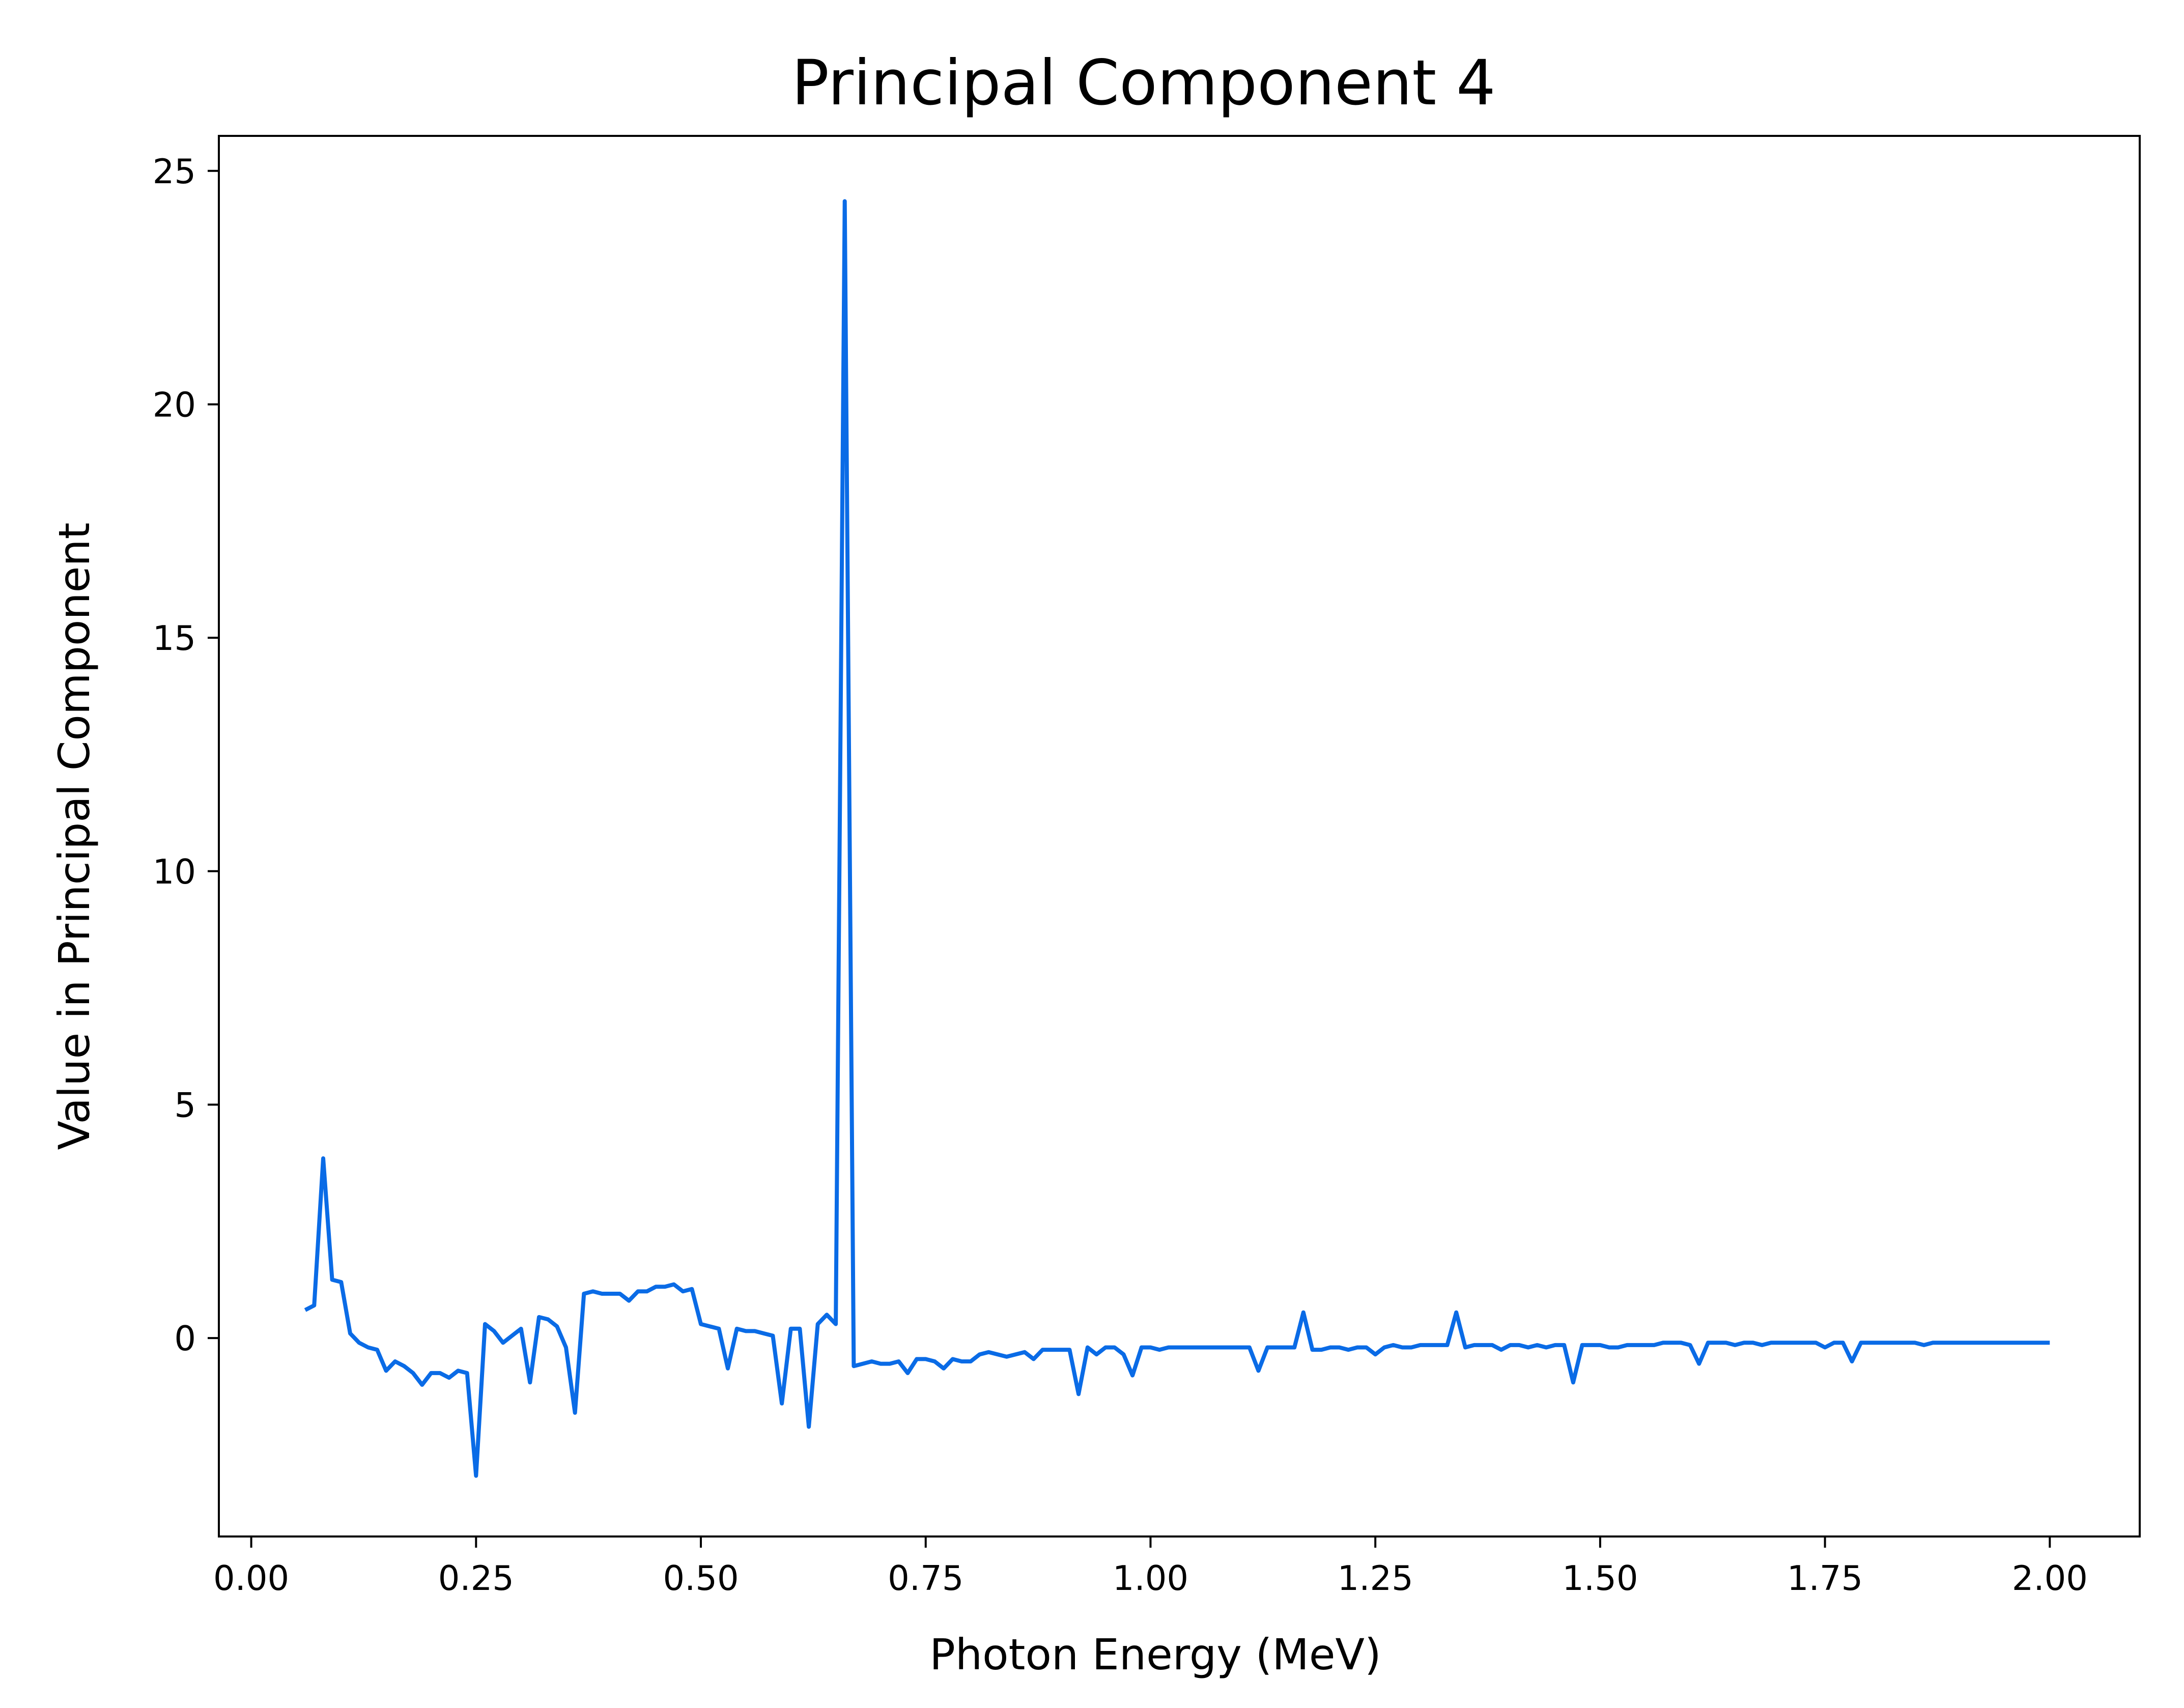 Image resolution: width=2184 pixels, height=1708 pixels. I want to click on chart-title: Principal Component 4, so click(1143, 83).